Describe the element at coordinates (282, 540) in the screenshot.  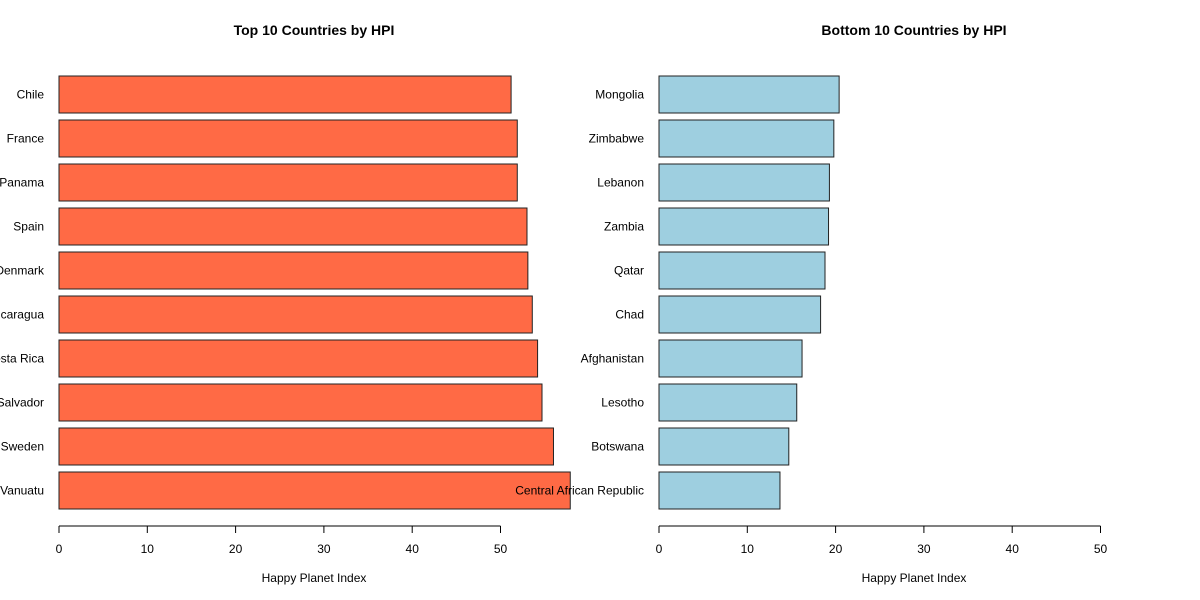
I see `x-axis-top: 0 10 20 30 40 50` at that location.